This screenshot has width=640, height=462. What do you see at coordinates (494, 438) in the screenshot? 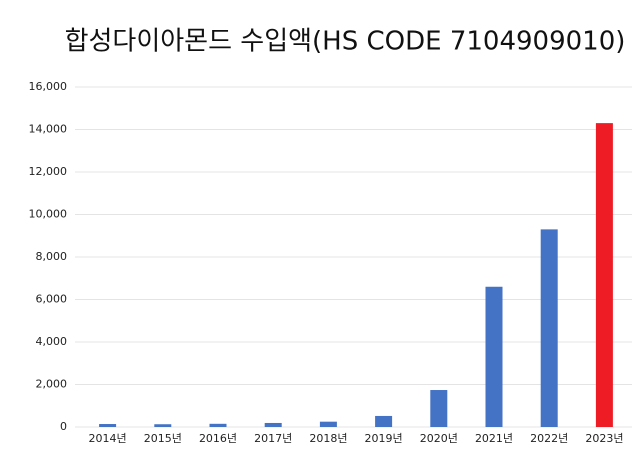
I see `x-tick-label: 2021년` at bounding box center [494, 438].